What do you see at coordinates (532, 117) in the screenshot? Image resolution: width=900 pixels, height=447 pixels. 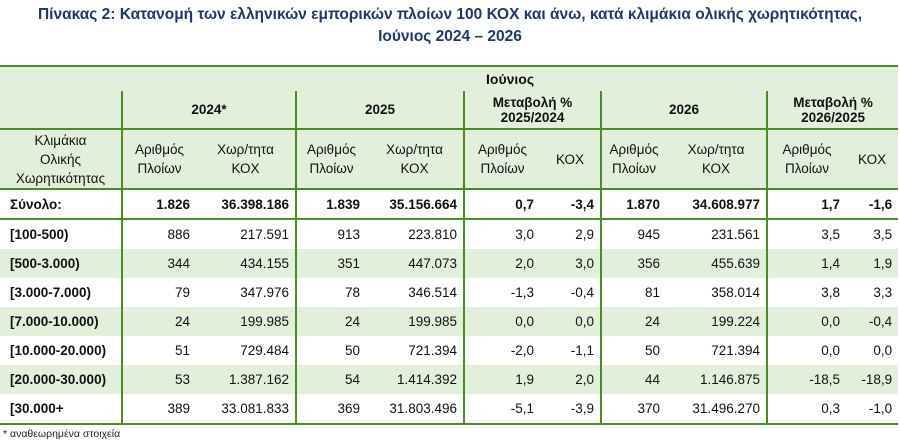 I see `change-2025-period: 2025/2024` at bounding box center [532, 117].